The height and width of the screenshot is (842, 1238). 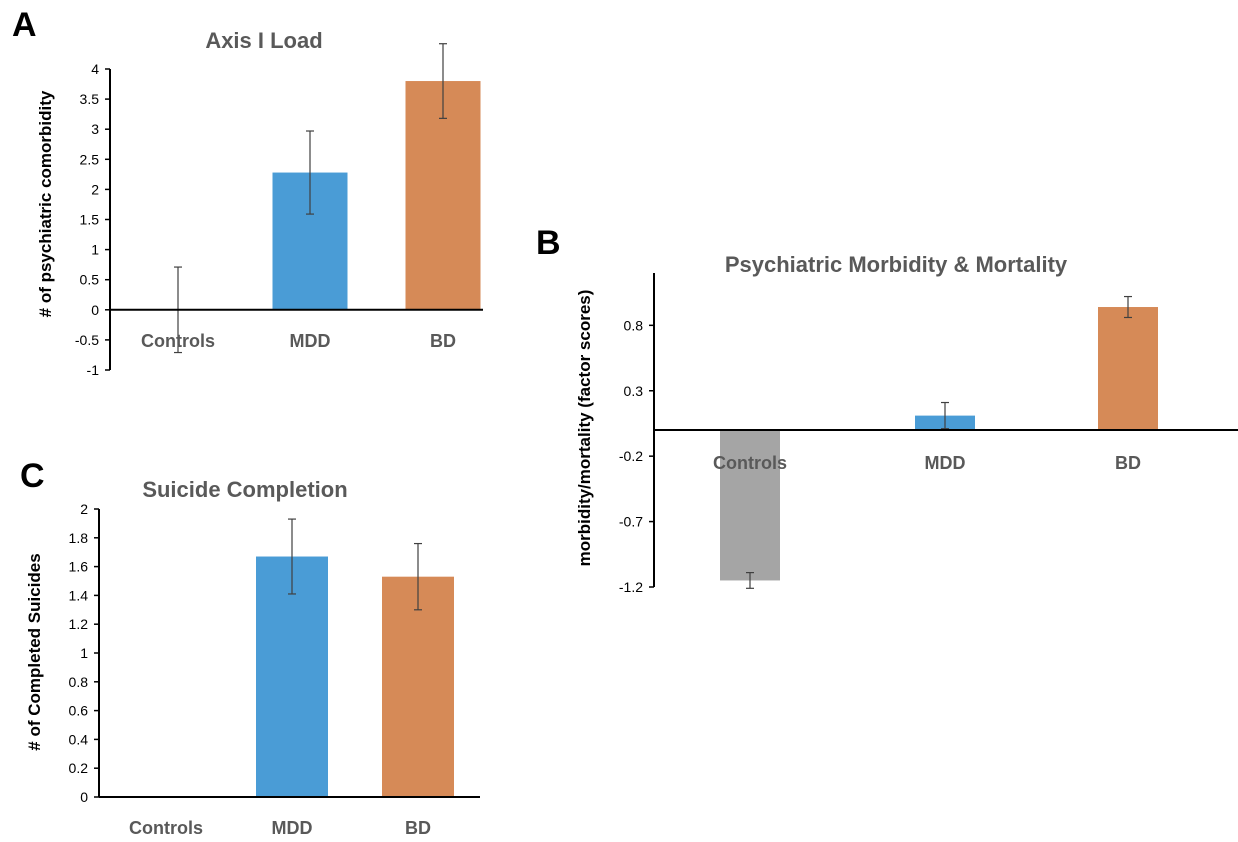 What do you see at coordinates (79, 567) in the screenshot?
I see `y-tick-label: 1.6` at bounding box center [79, 567].